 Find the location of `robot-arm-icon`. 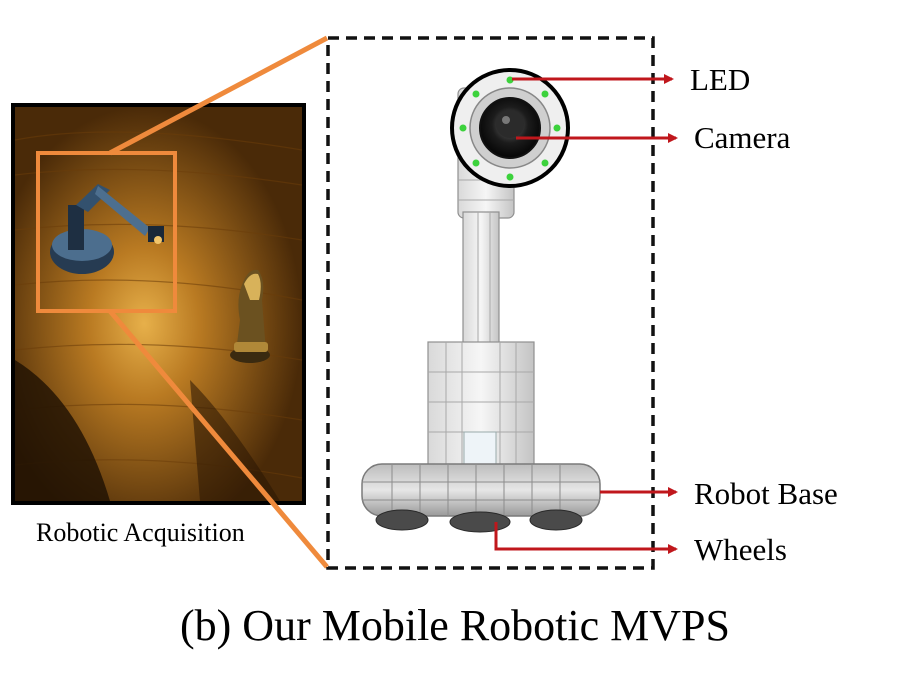

robot-arm-icon is located at coordinates (107, 229).